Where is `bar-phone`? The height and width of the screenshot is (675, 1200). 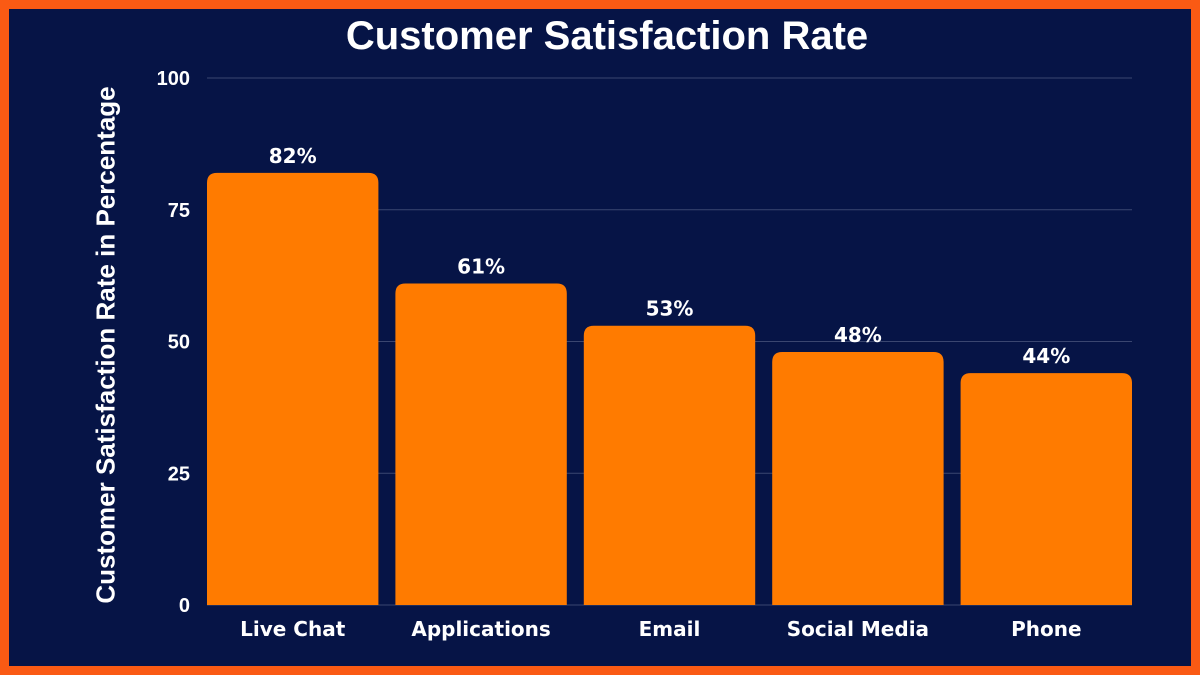 bar-phone is located at coordinates (1046, 489).